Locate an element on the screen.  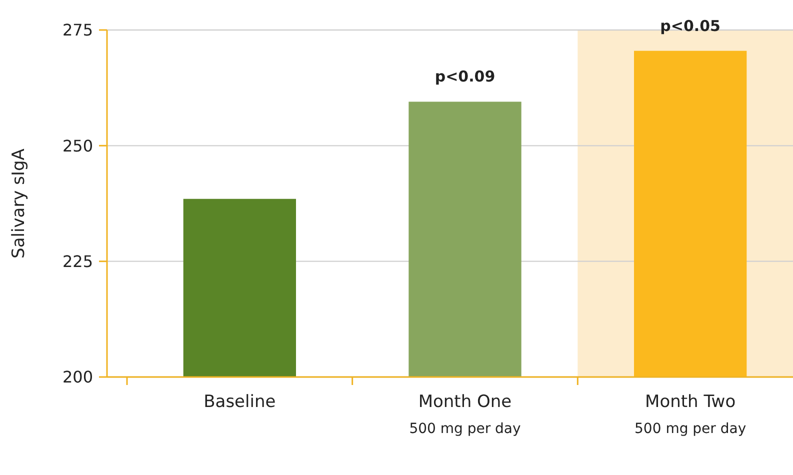
y-tick-label: 200 is located at coordinates (77, 377).